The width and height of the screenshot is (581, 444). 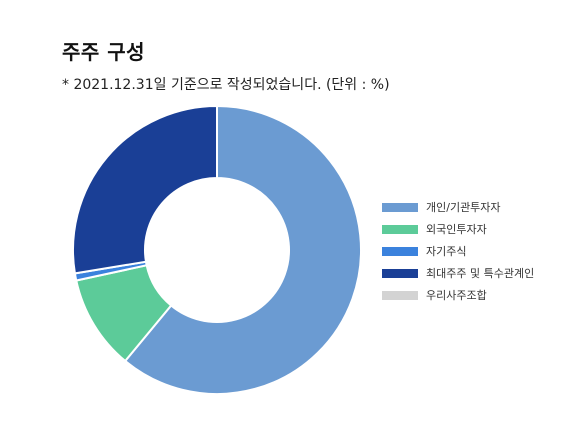 What do you see at coordinates (226, 85) in the screenshot?
I see `chart-subtitle: * 2021.12.31일 기준으로 작성되었습니다. (단위 : %)` at bounding box center [226, 85].